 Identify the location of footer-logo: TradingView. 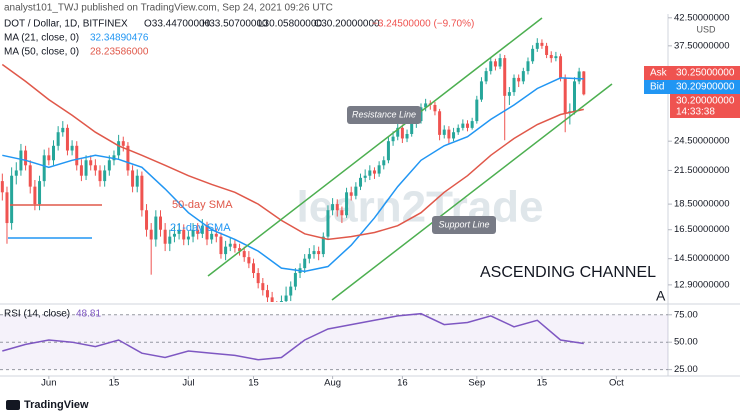
(56, 405).